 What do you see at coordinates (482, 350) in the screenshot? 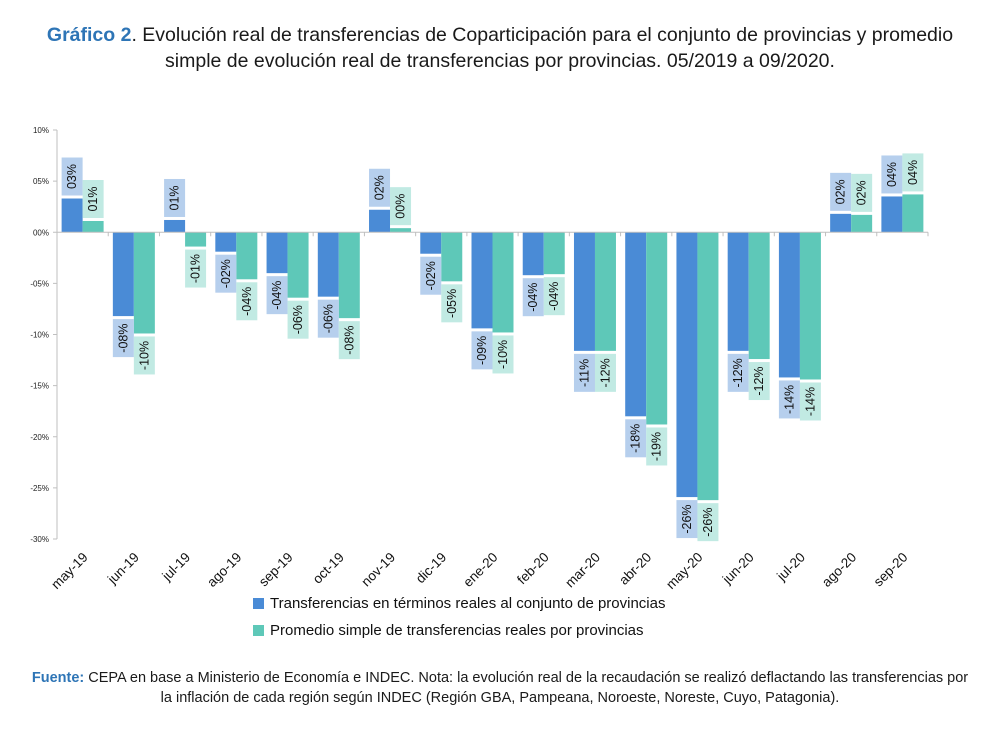
I see `data-label: -09%` at bounding box center [482, 350].